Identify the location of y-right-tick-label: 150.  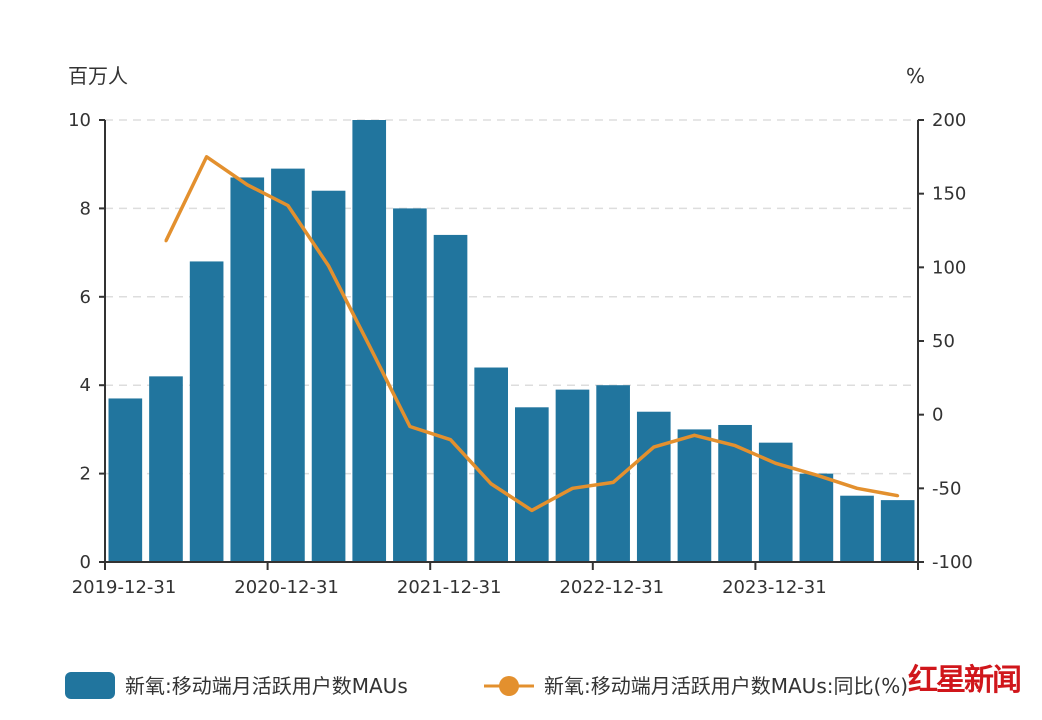
(949, 194).